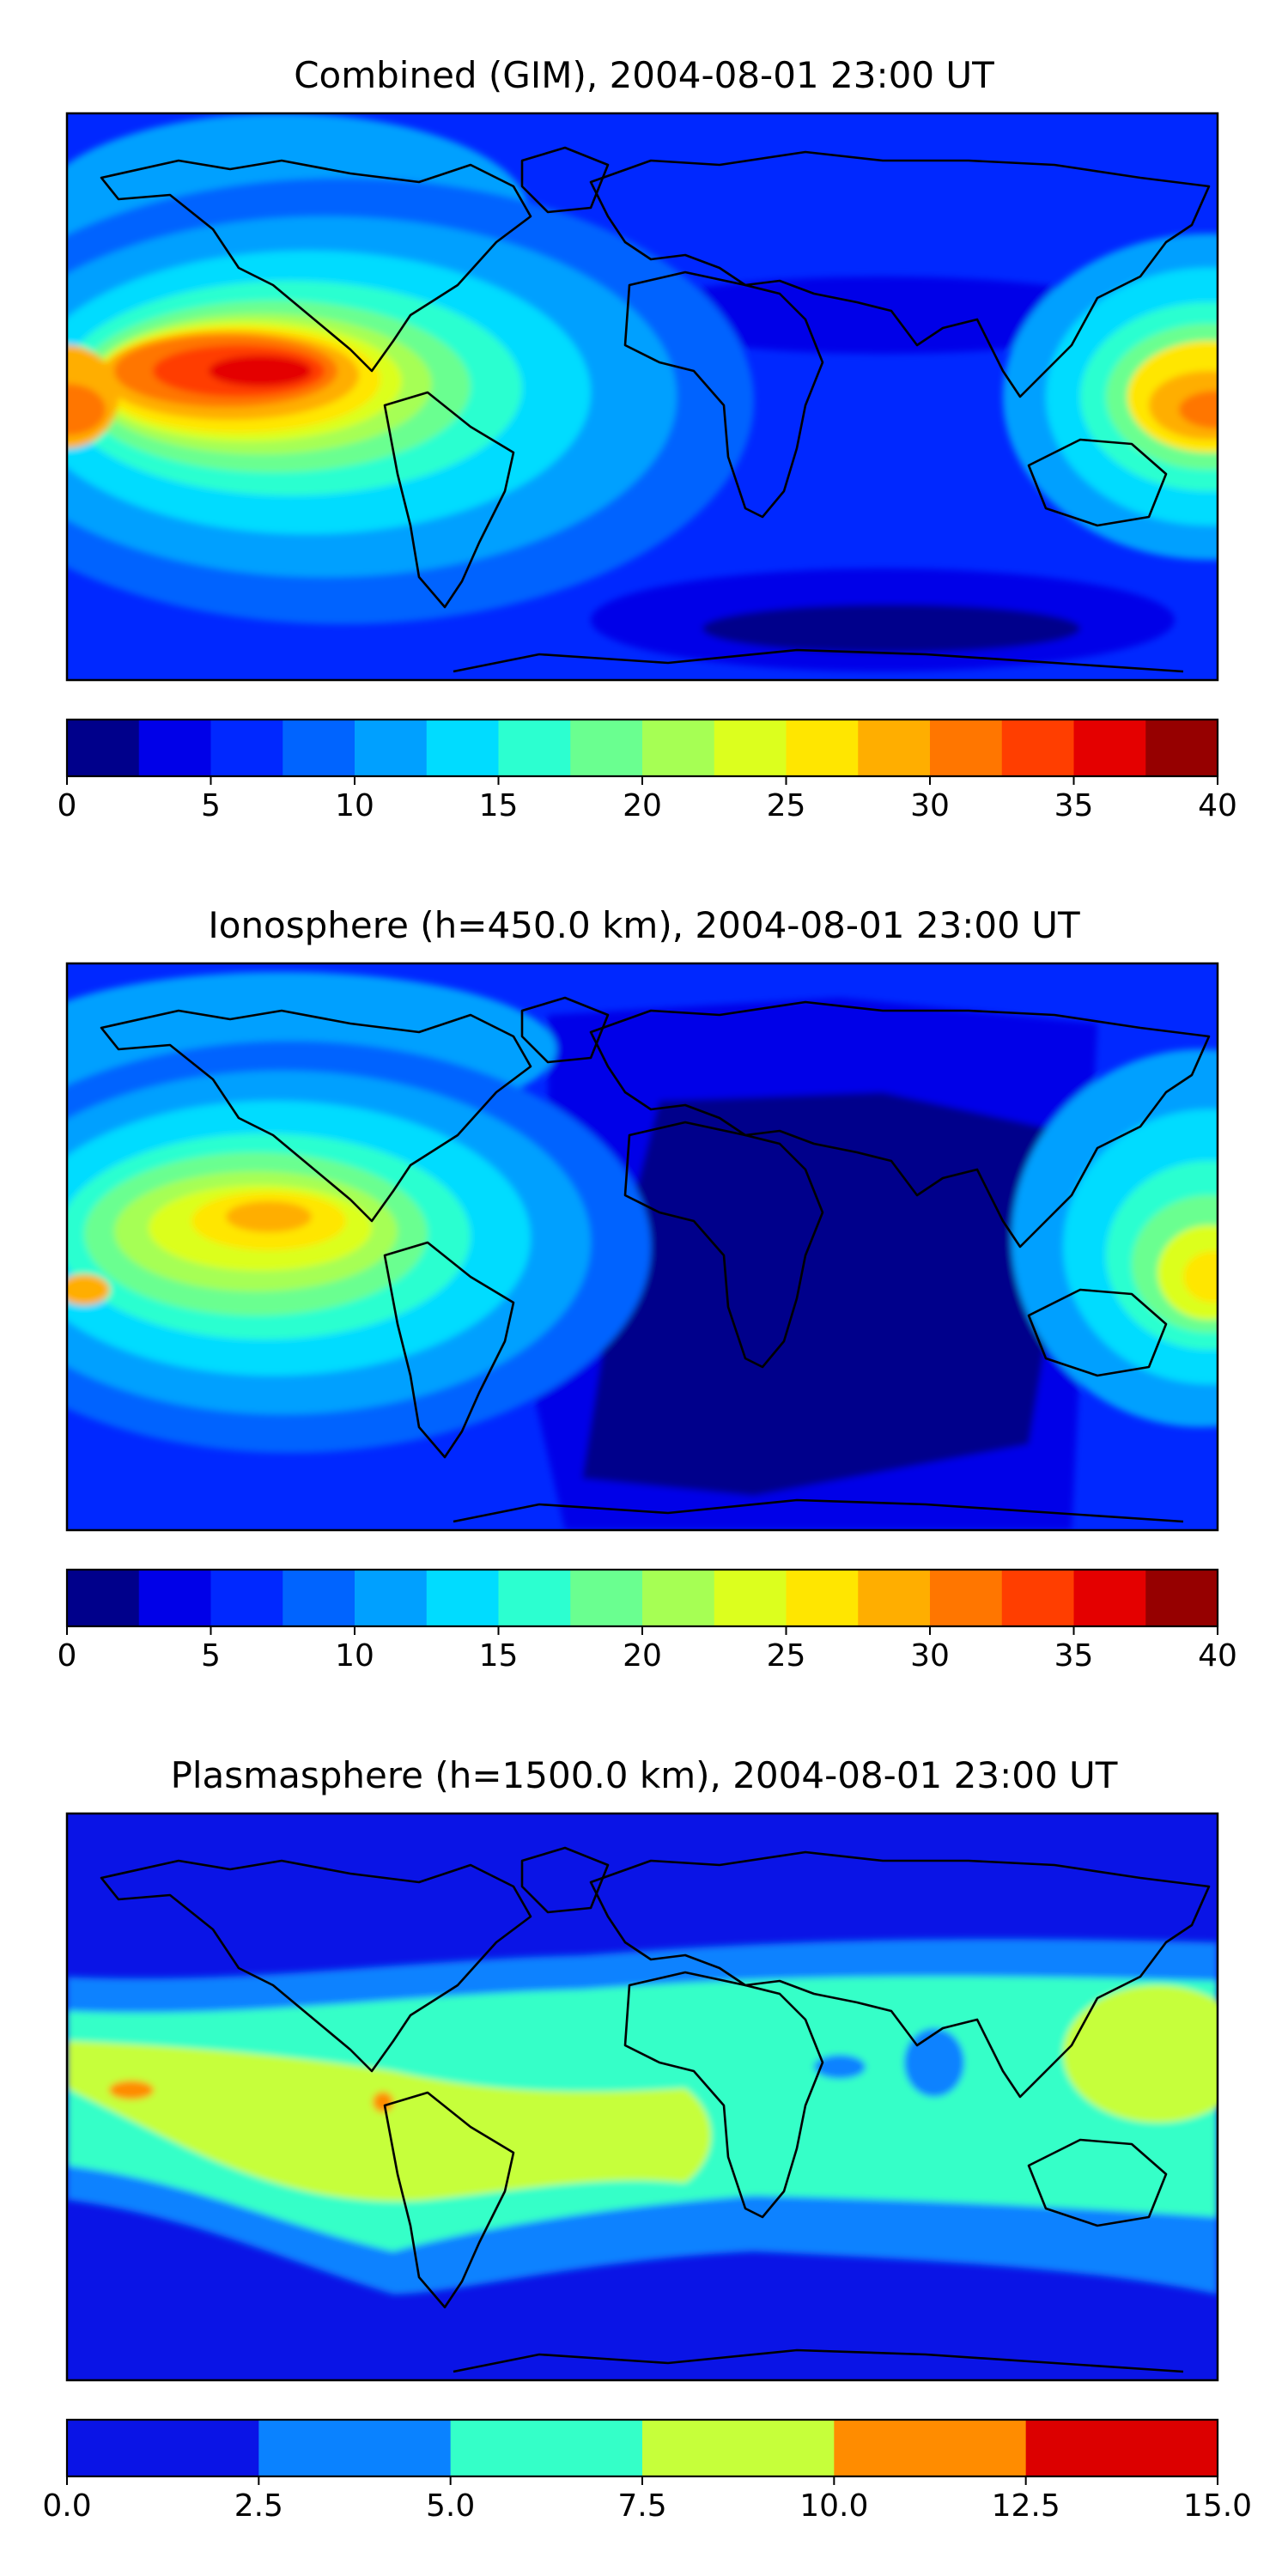 The height and width of the screenshot is (2576, 1288). Describe the element at coordinates (641, 2506) in the screenshot. I see `colorbar-tick-label: 7.5` at that location.